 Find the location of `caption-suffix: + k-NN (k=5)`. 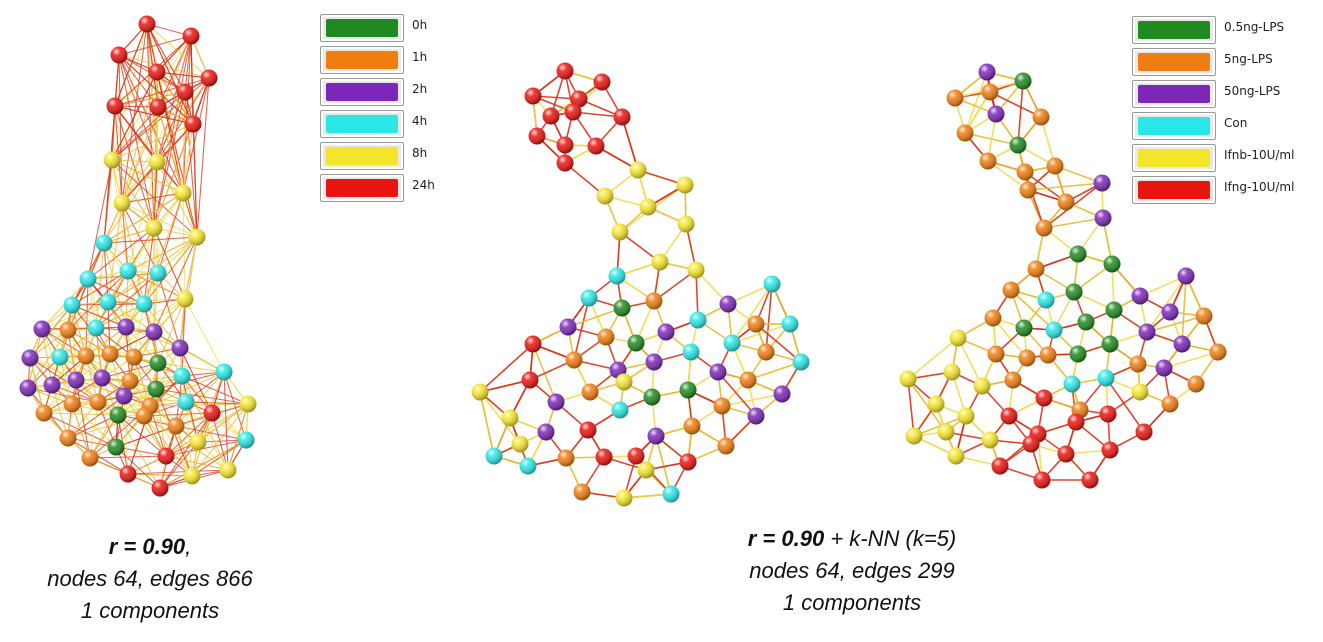

caption-suffix: + k-NN (k=5) is located at coordinates (890, 538).